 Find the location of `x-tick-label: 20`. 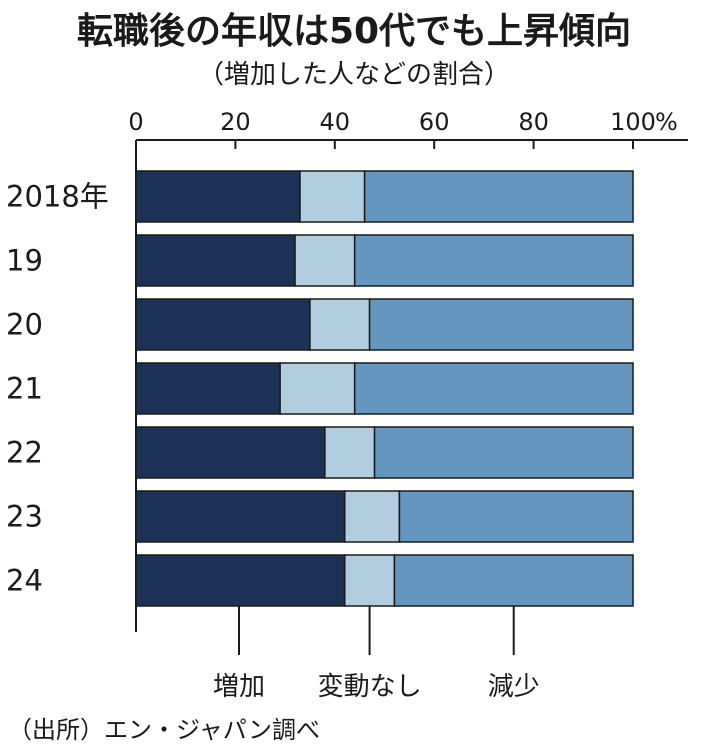

x-tick-label: 20 is located at coordinates (235, 122).